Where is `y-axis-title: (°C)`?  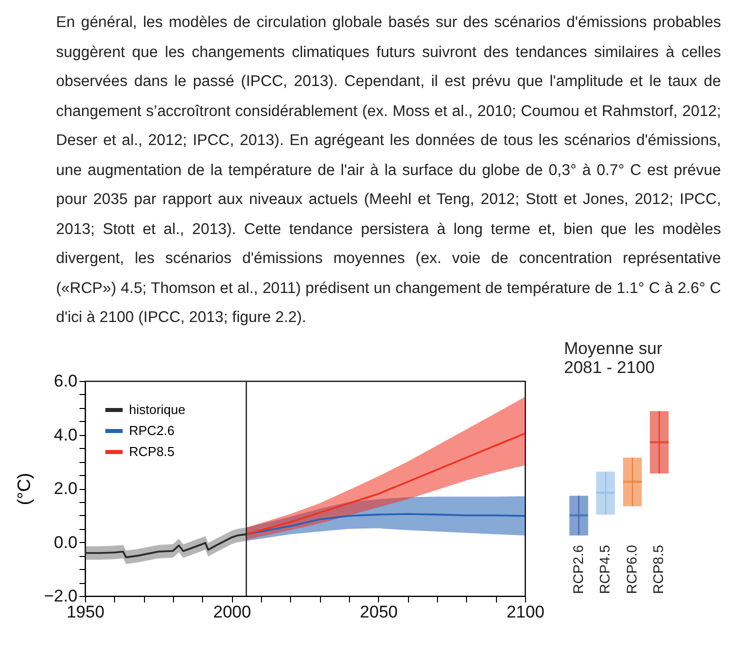
y-axis-title: (°C) is located at coordinates (24, 488).